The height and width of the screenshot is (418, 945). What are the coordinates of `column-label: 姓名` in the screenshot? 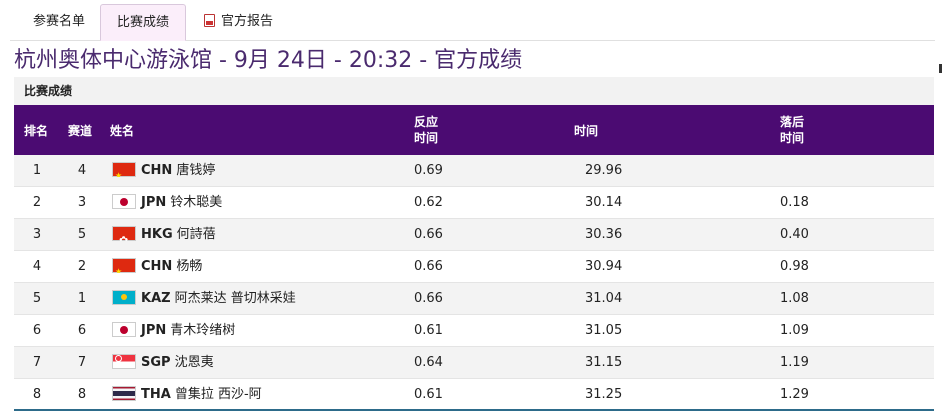 It's located at (122, 130).